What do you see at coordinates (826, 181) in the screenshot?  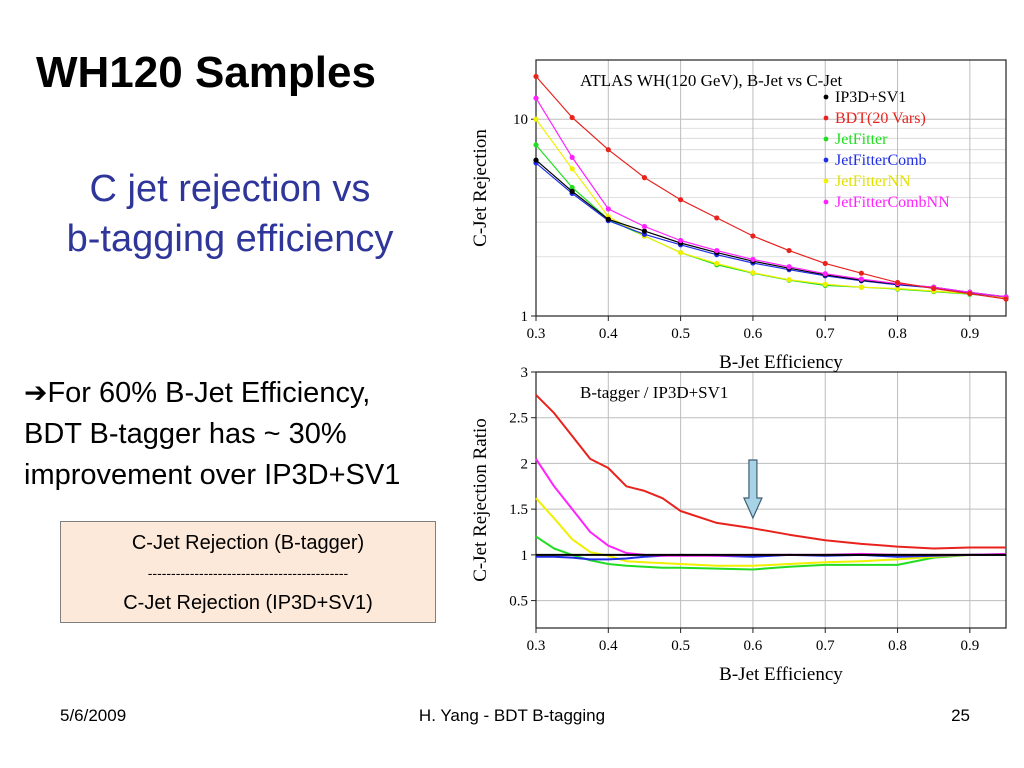 I see `legend-marker-jetfitternn` at bounding box center [826, 181].